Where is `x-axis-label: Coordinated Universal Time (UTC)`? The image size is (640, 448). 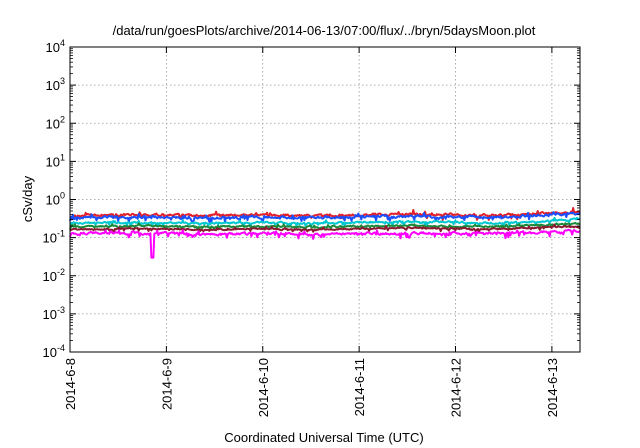 x-axis-label: Coordinated Universal Time (UTC) is located at coordinates (323, 437).